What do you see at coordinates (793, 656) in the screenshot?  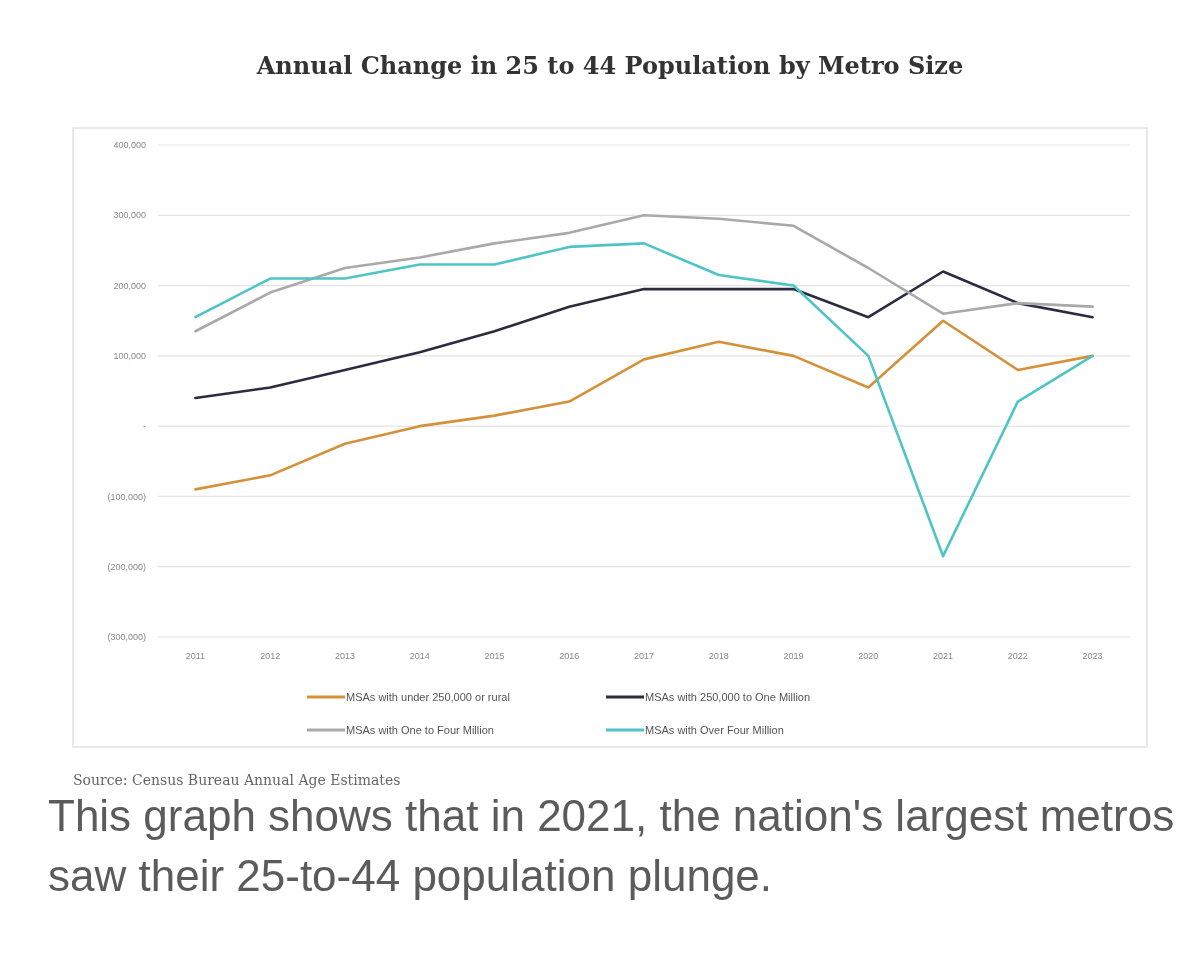 I see `x-tick-label: 2019` at bounding box center [793, 656].